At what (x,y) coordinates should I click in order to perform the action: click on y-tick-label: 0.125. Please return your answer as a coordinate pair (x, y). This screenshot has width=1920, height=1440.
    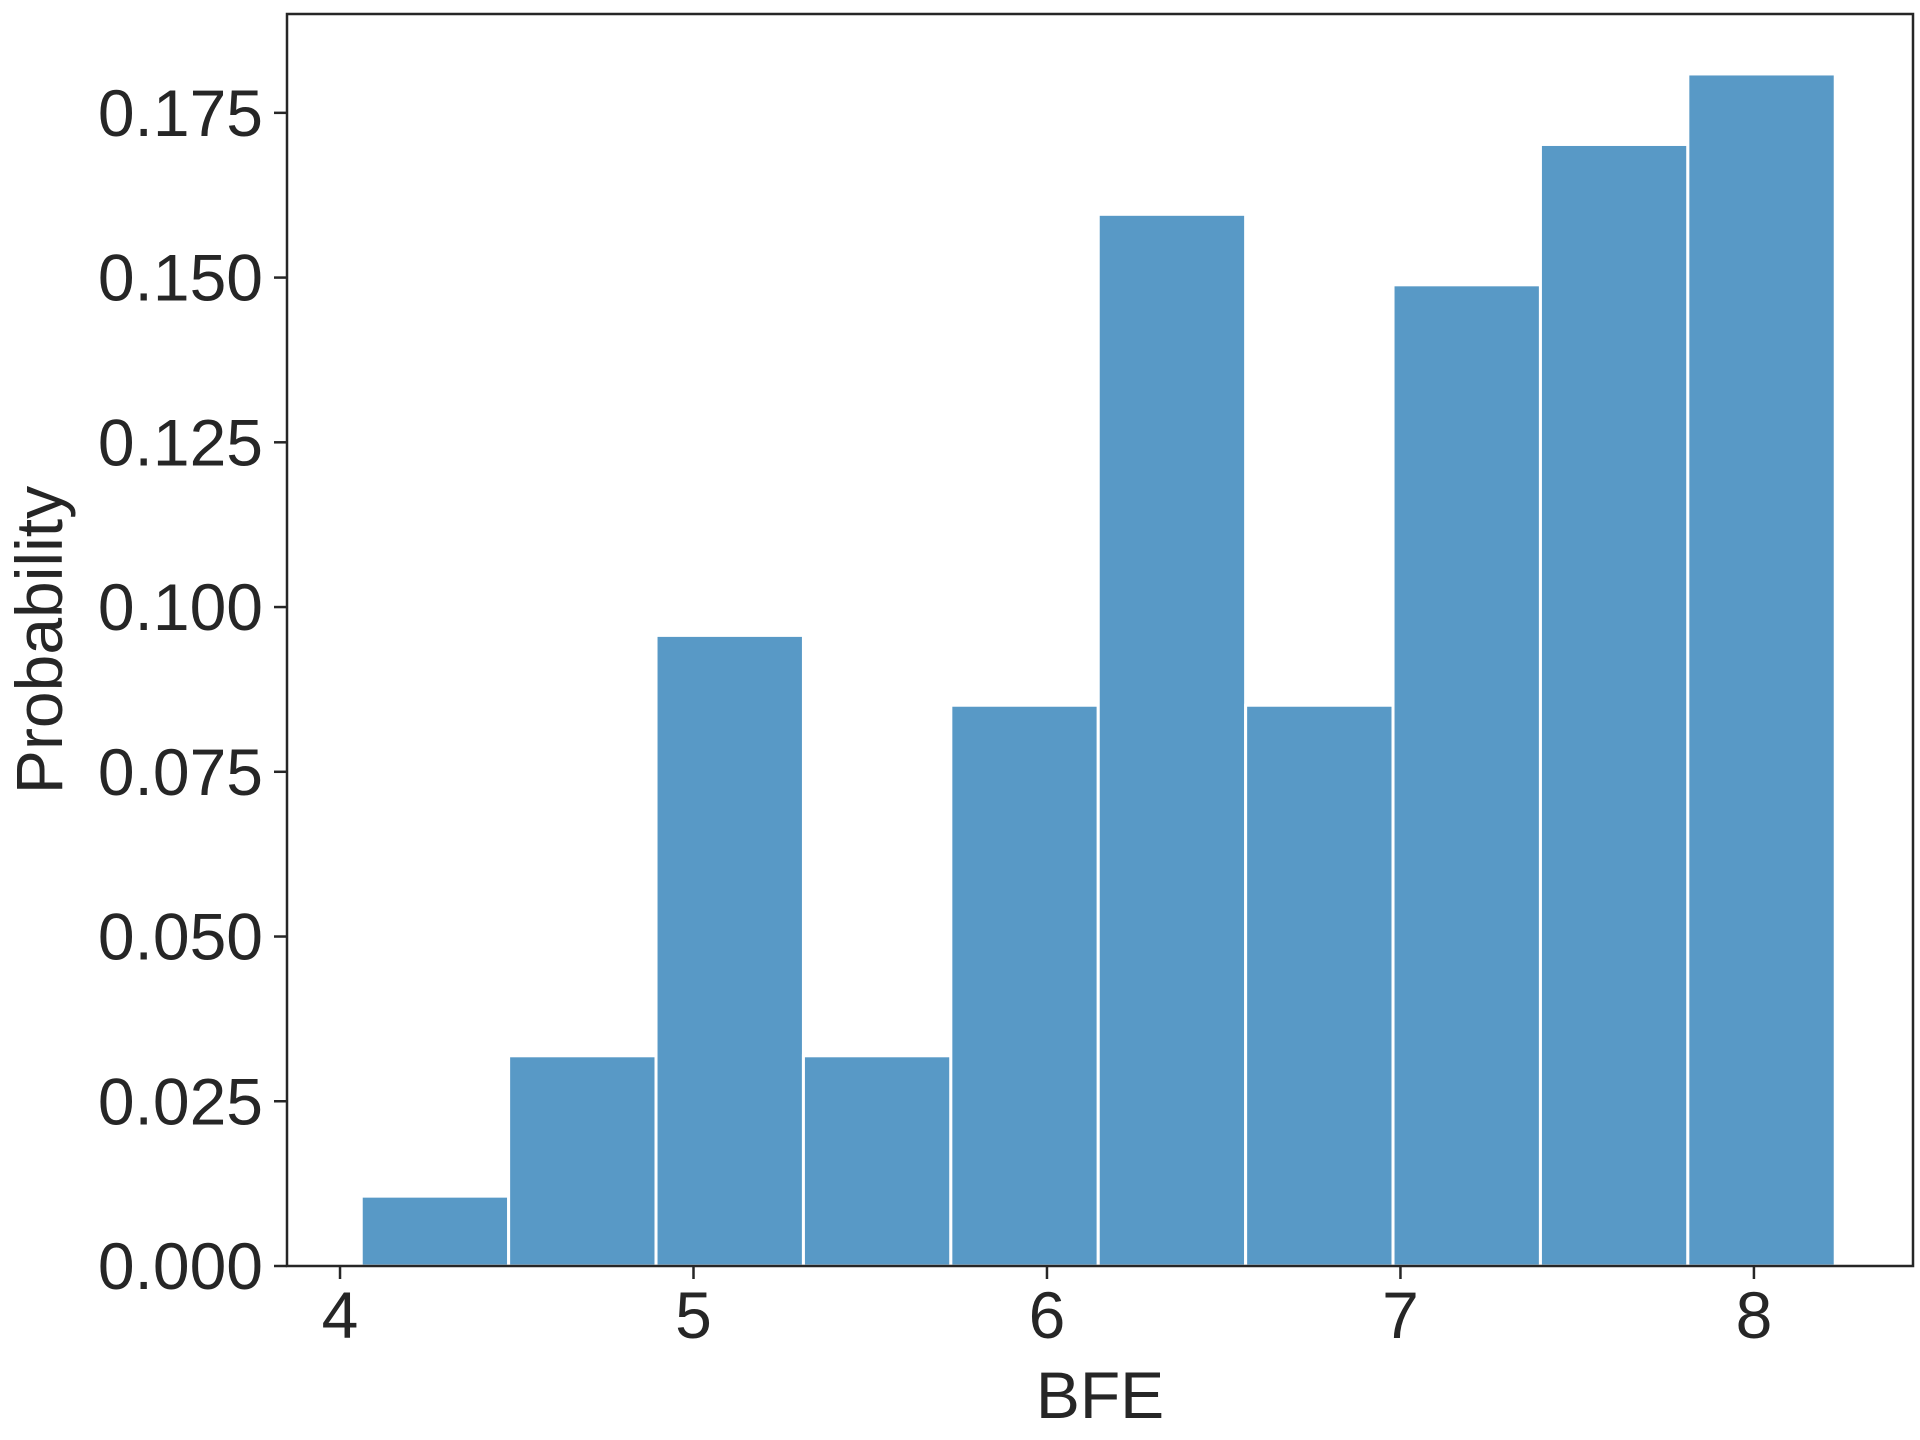
    Looking at the image, I should click on (180, 442).